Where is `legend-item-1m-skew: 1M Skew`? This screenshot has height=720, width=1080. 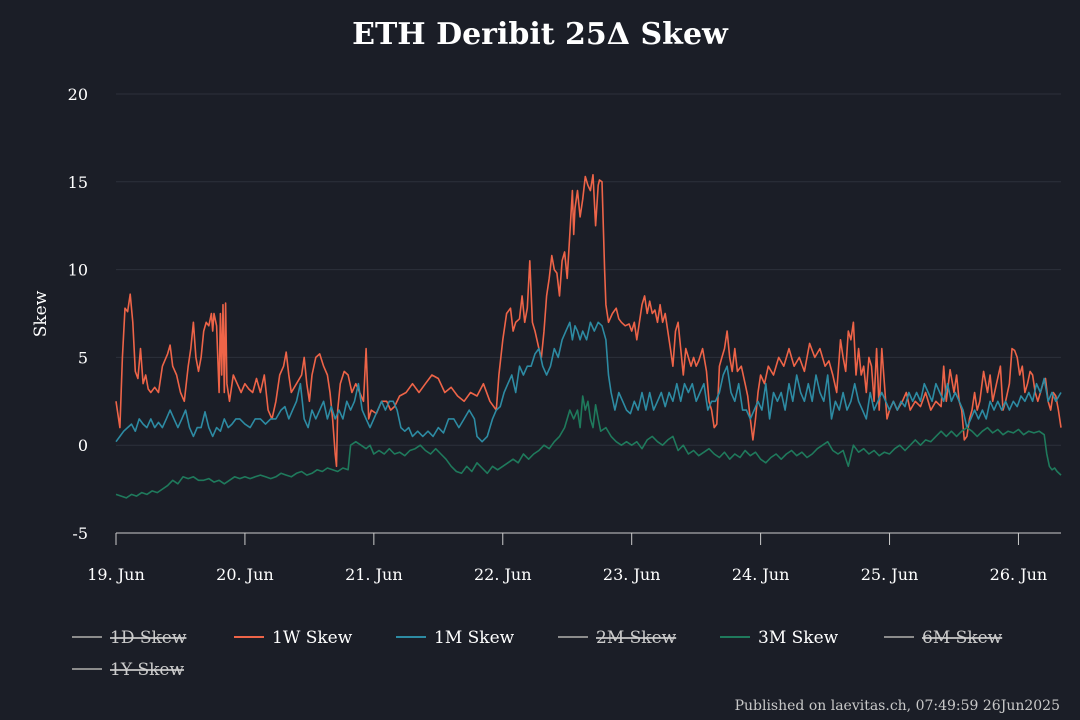
legend-item-1m-skew: 1M Skew is located at coordinates (455, 638).